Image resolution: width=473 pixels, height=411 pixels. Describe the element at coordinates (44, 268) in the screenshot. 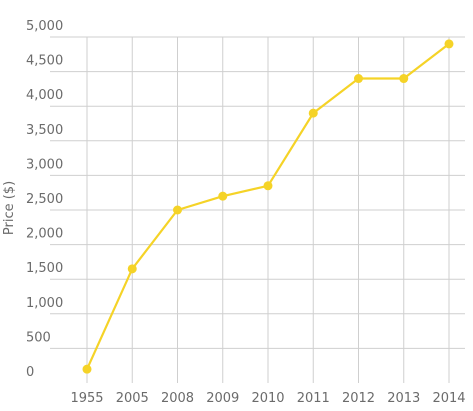

I see `y-tick-label: 1,500` at that location.